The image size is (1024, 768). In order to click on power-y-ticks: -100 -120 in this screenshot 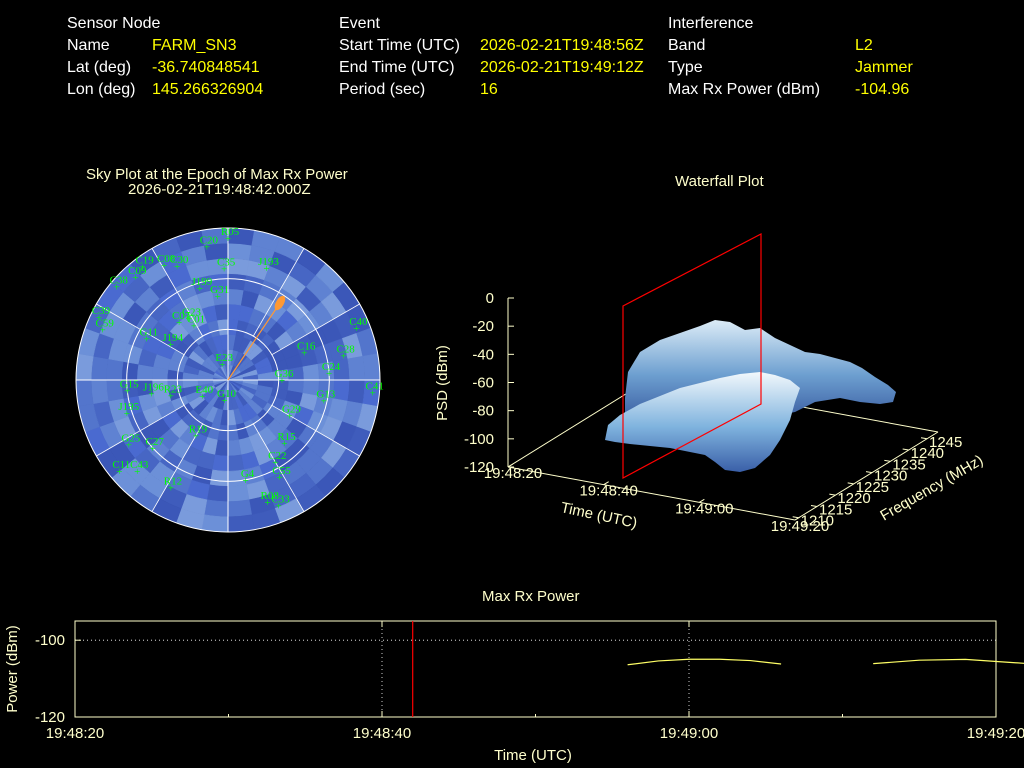, I will do `click(58, 679)`.